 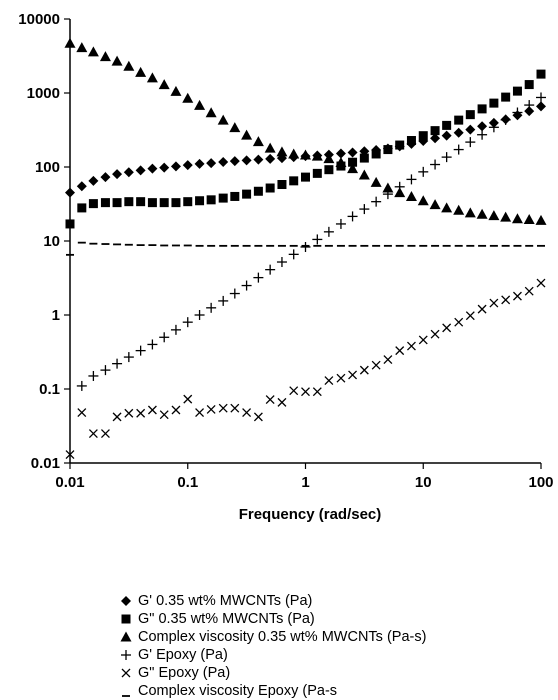 I want to click on legend-item: G' Epoxy (Pa), so click(x=333, y=655).